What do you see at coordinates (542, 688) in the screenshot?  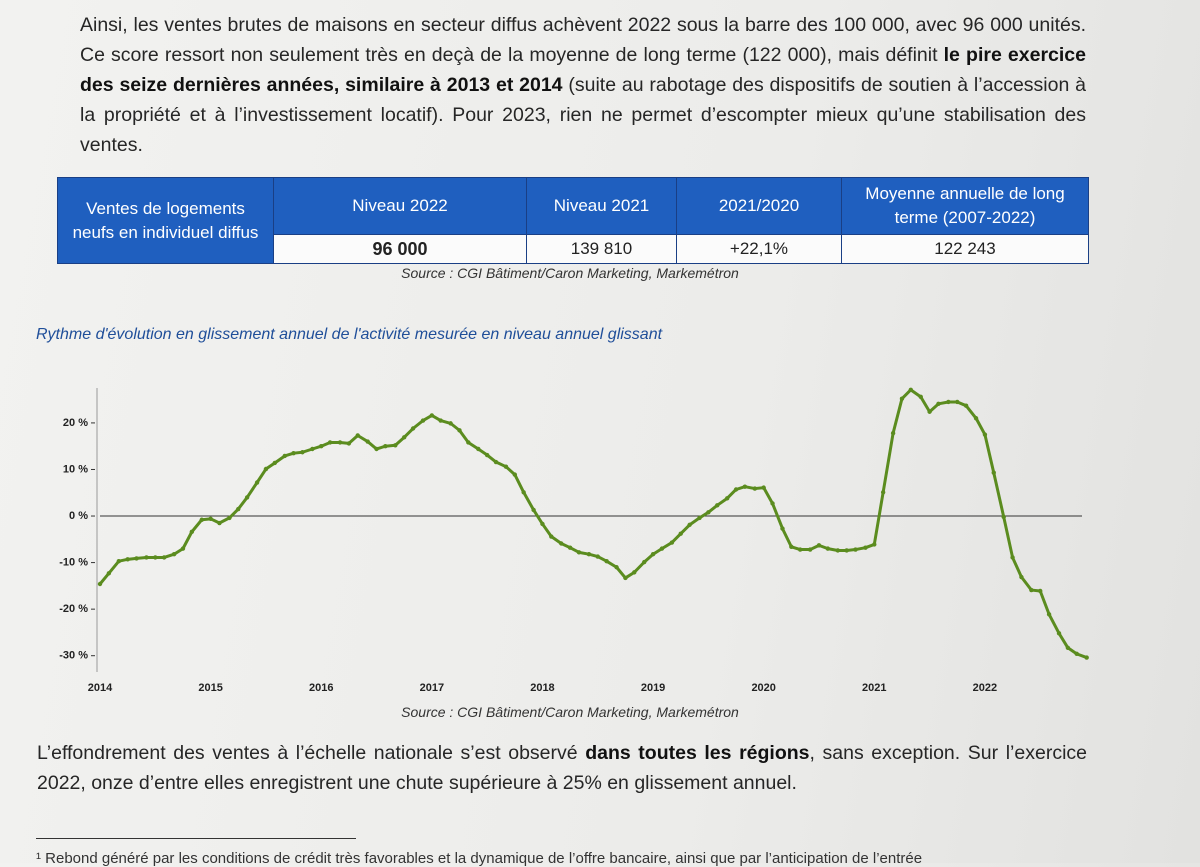 I see `x-tick-label: 2018` at bounding box center [542, 688].